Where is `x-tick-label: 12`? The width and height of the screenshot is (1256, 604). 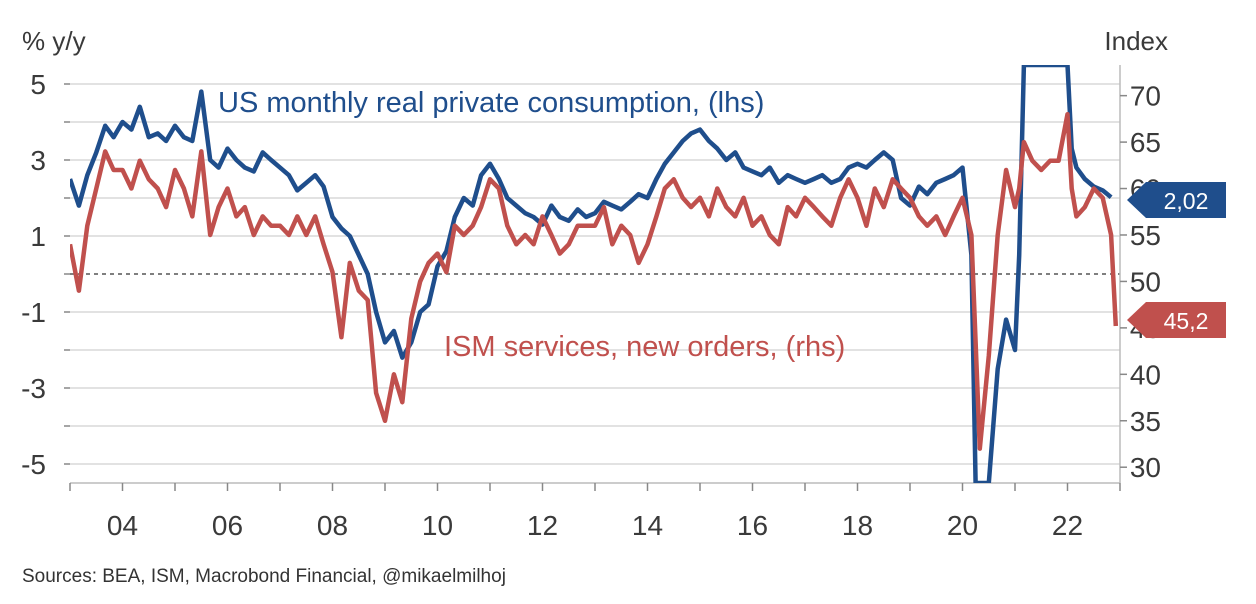 x-tick-label: 12 is located at coordinates (542, 525).